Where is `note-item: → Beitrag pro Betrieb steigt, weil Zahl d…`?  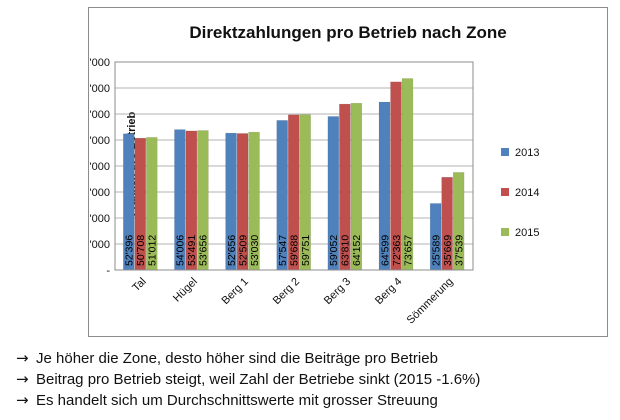
note-item: → Beitrag pro Betrieb steigt, weil Zahl d… is located at coordinates (248, 379).